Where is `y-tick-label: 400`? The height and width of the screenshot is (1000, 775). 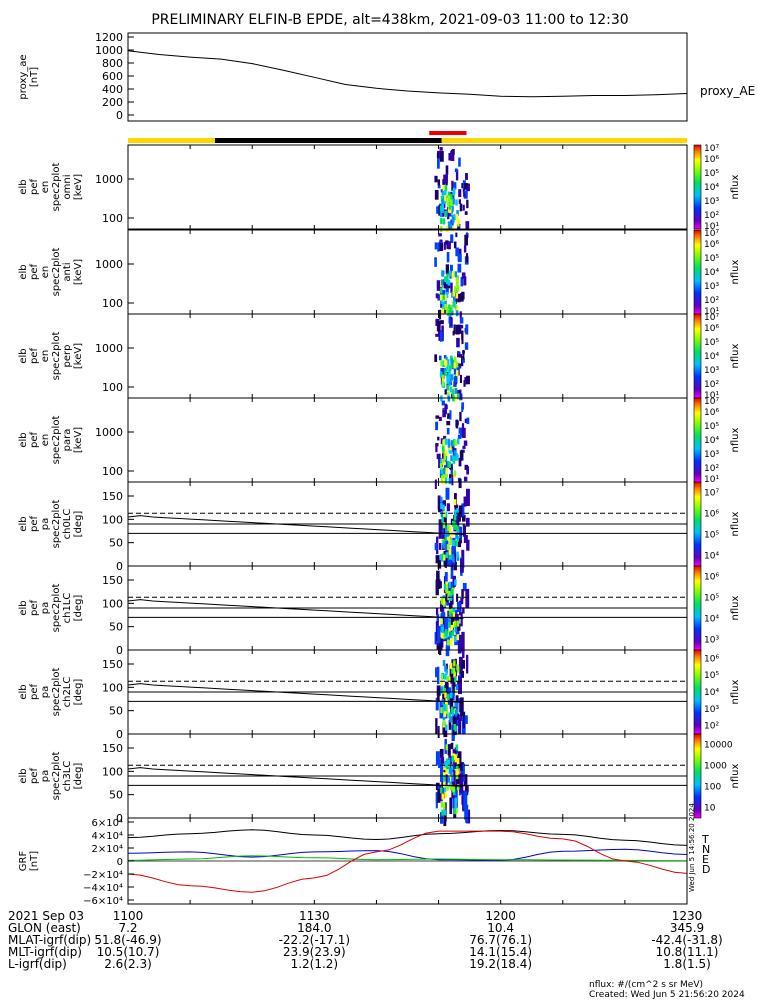 y-tick-label: 400 is located at coordinates (112, 89).